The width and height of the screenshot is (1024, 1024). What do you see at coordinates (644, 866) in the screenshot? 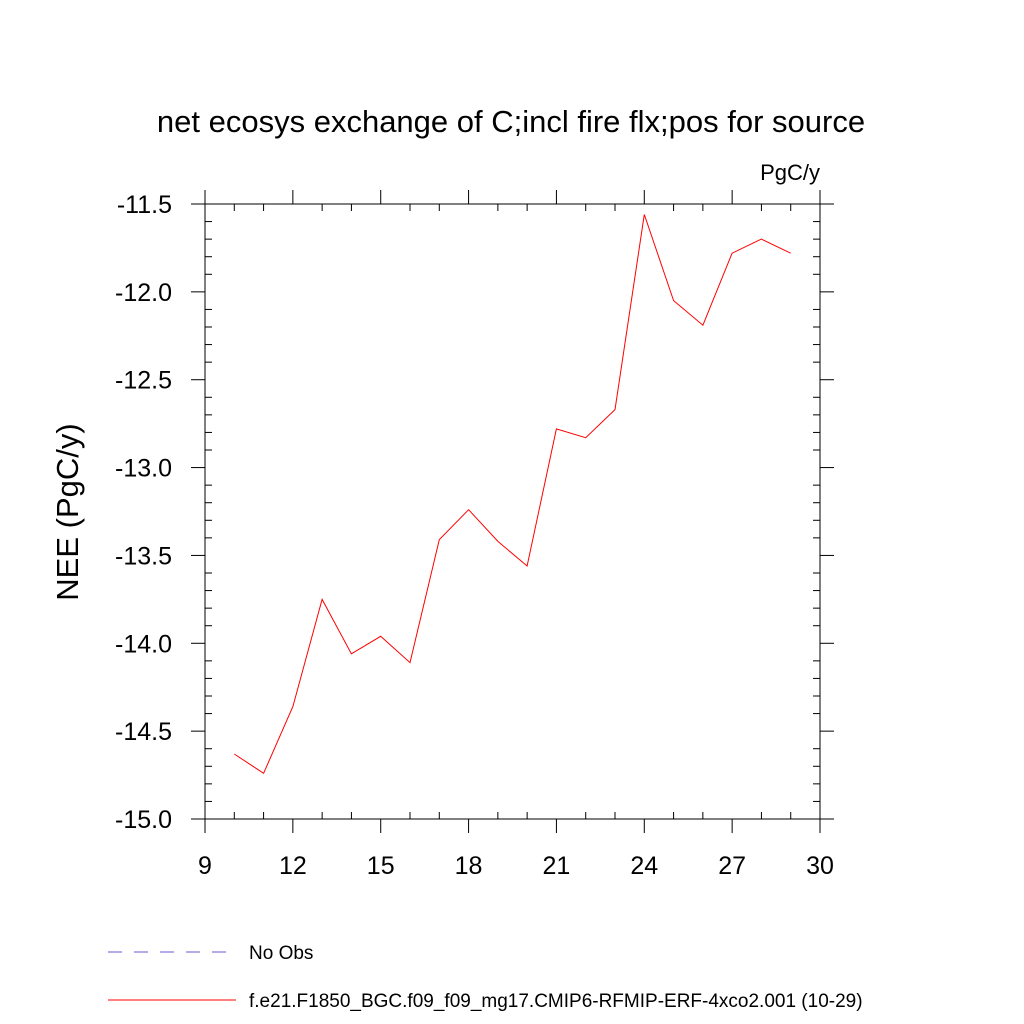
I see `x-tick-label: 24` at bounding box center [644, 866].